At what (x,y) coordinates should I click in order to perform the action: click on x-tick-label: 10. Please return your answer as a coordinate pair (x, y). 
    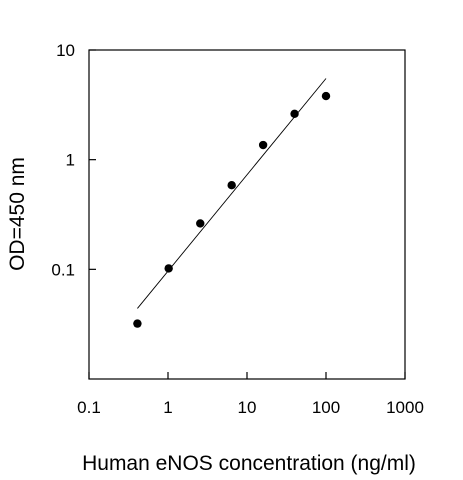
    Looking at the image, I should click on (247, 407).